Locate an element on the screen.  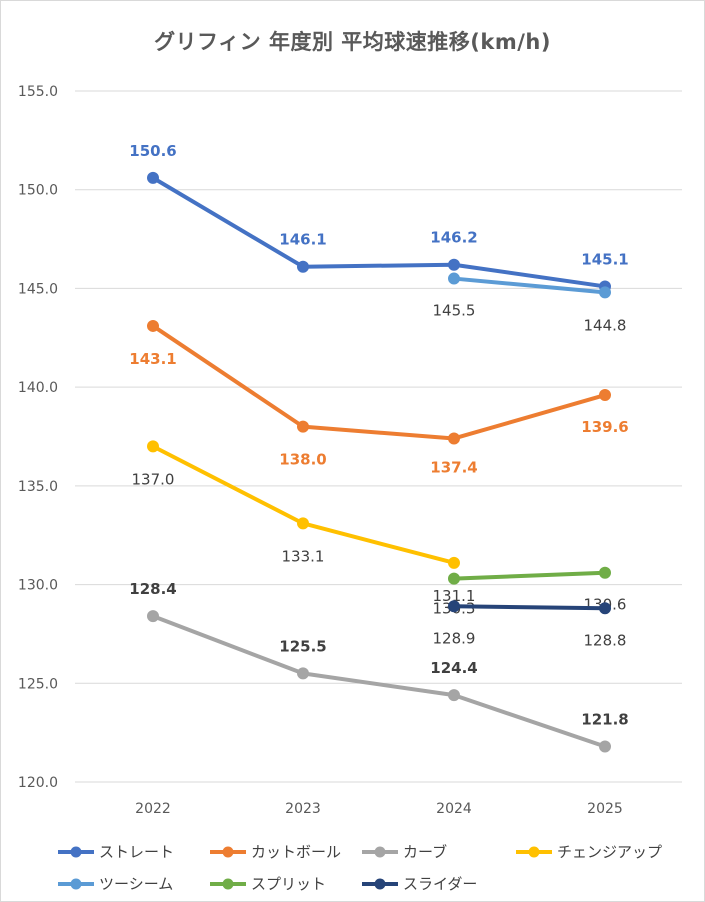
data-label: 145.5 is located at coordinates (454, 311).